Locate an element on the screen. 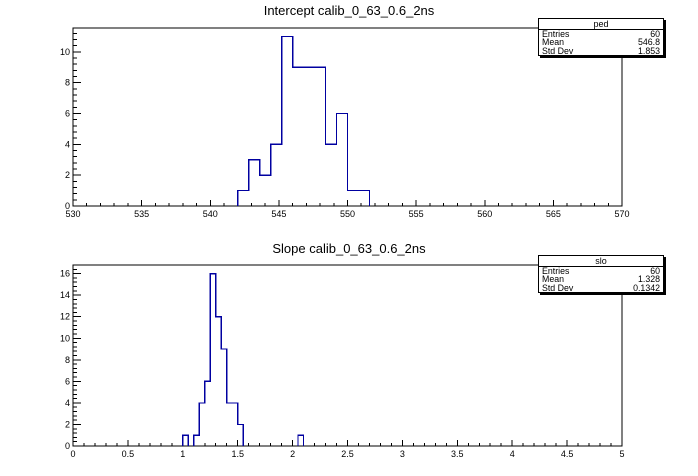  stats-value: 0.1342 is located at coordinates (646, 287).